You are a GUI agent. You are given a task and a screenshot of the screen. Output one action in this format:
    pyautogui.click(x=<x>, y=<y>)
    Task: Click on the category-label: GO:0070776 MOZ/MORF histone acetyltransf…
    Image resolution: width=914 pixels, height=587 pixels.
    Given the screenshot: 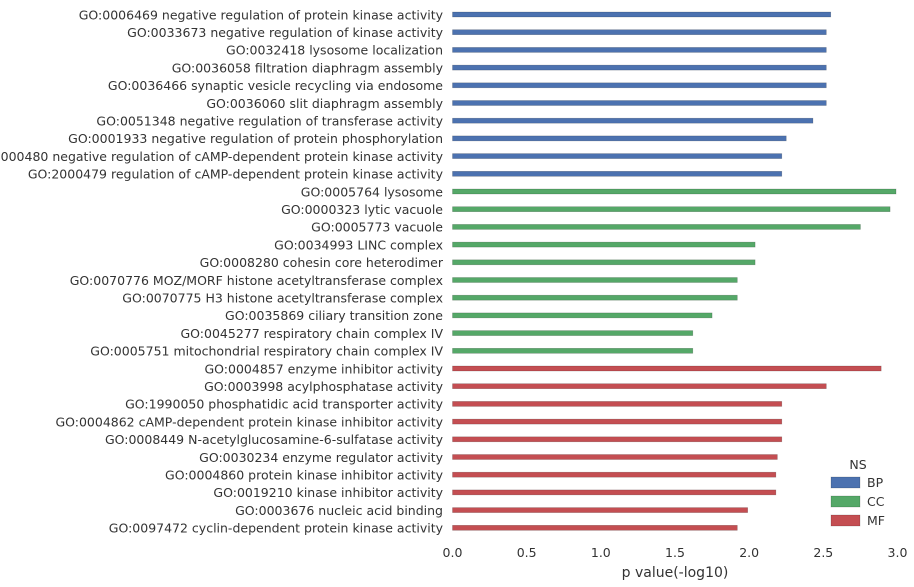 What is the action you would take?
    pyautogui.click(x=256, y=280)
    